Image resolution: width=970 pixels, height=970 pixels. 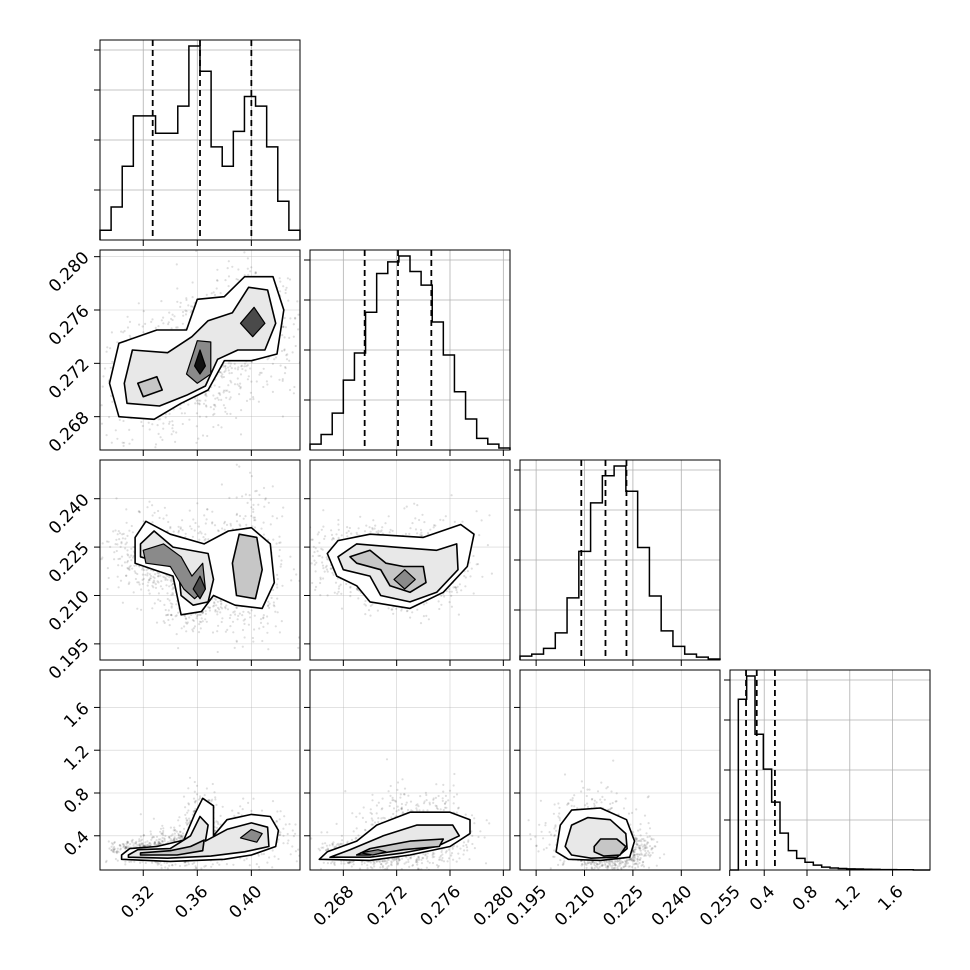 What do you see at coordinates (76, 758) in the screenshot?
I see `y-tick-label: 1.2` at bounding box center [76, 758].